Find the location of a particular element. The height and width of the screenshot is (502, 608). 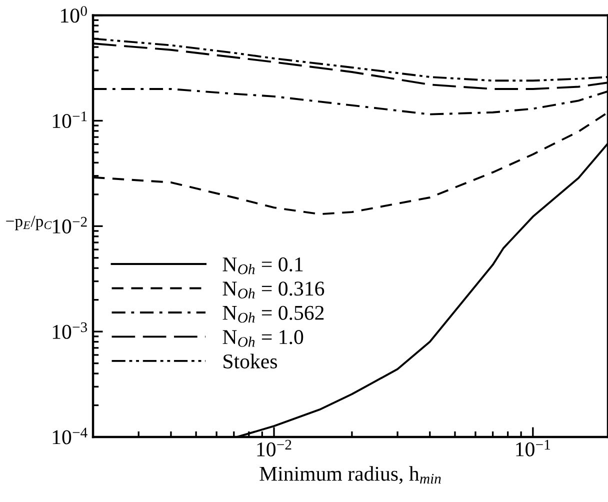

legend-label: Stokes is located at coordinates (250, 361).